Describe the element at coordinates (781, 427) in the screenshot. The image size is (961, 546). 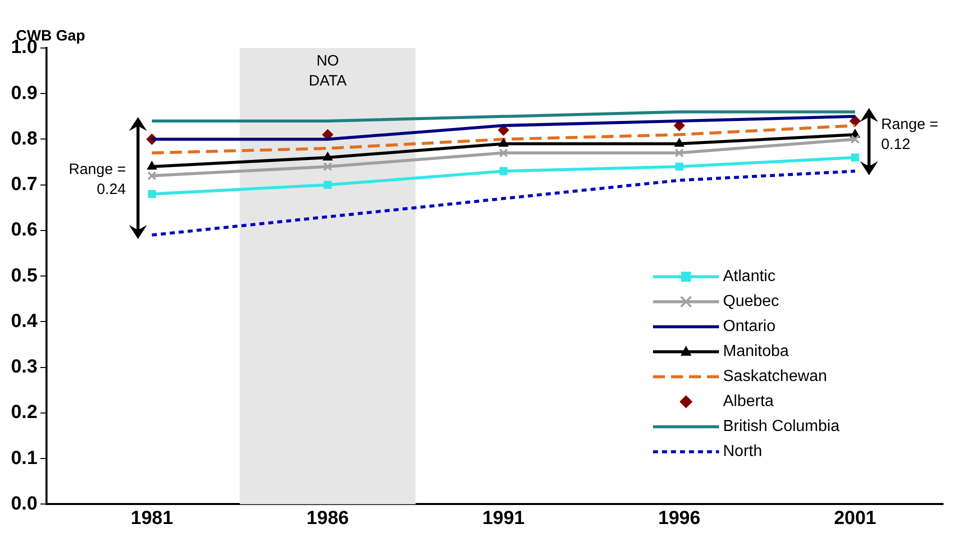
I see `legend-label: British Columbia` at that location.